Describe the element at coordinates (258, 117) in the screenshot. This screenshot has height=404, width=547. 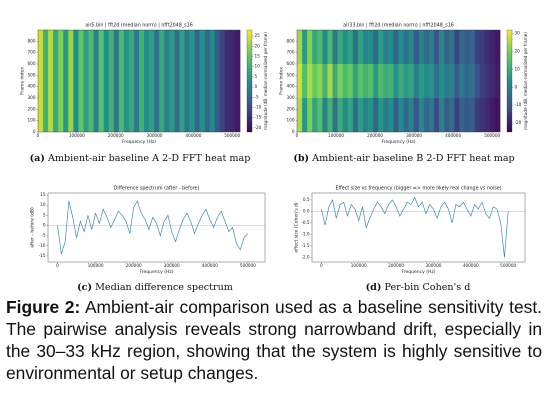
I see `colorbar-tick-label: -15` at that location.